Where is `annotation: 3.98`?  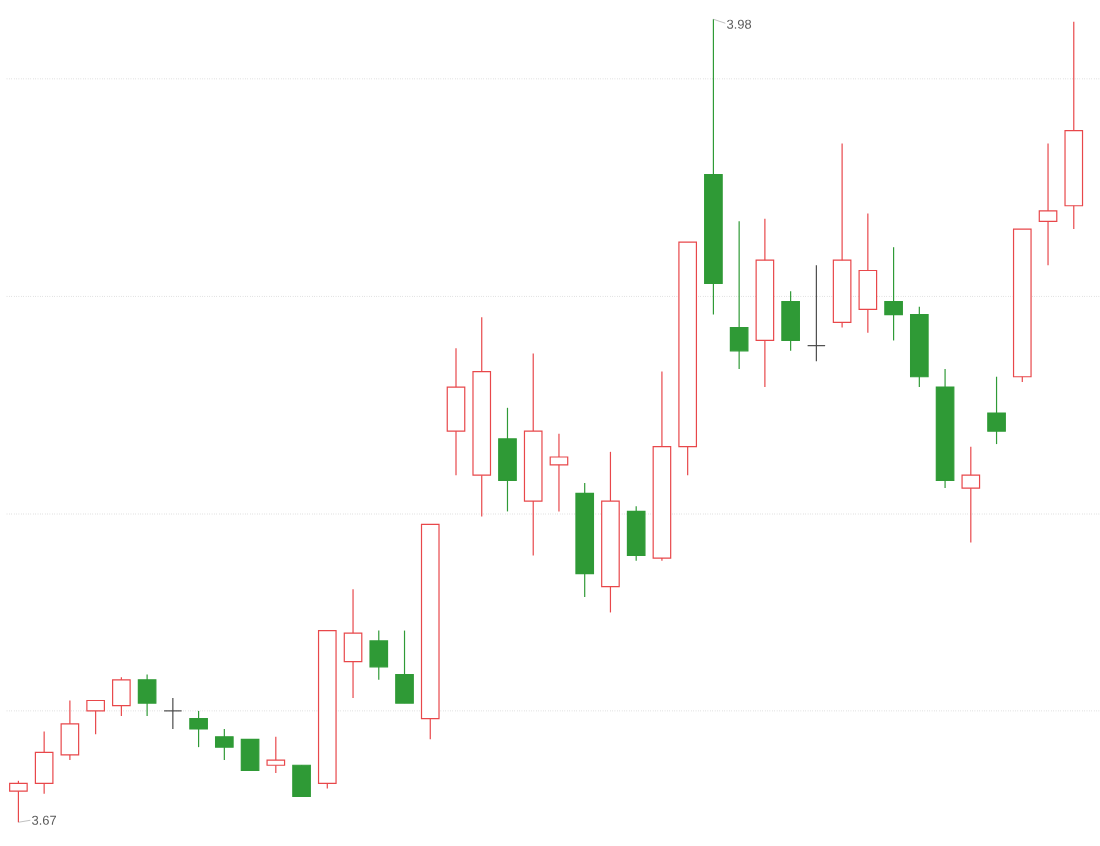
annotation: 3.98 is located at coordinates (739, 24).